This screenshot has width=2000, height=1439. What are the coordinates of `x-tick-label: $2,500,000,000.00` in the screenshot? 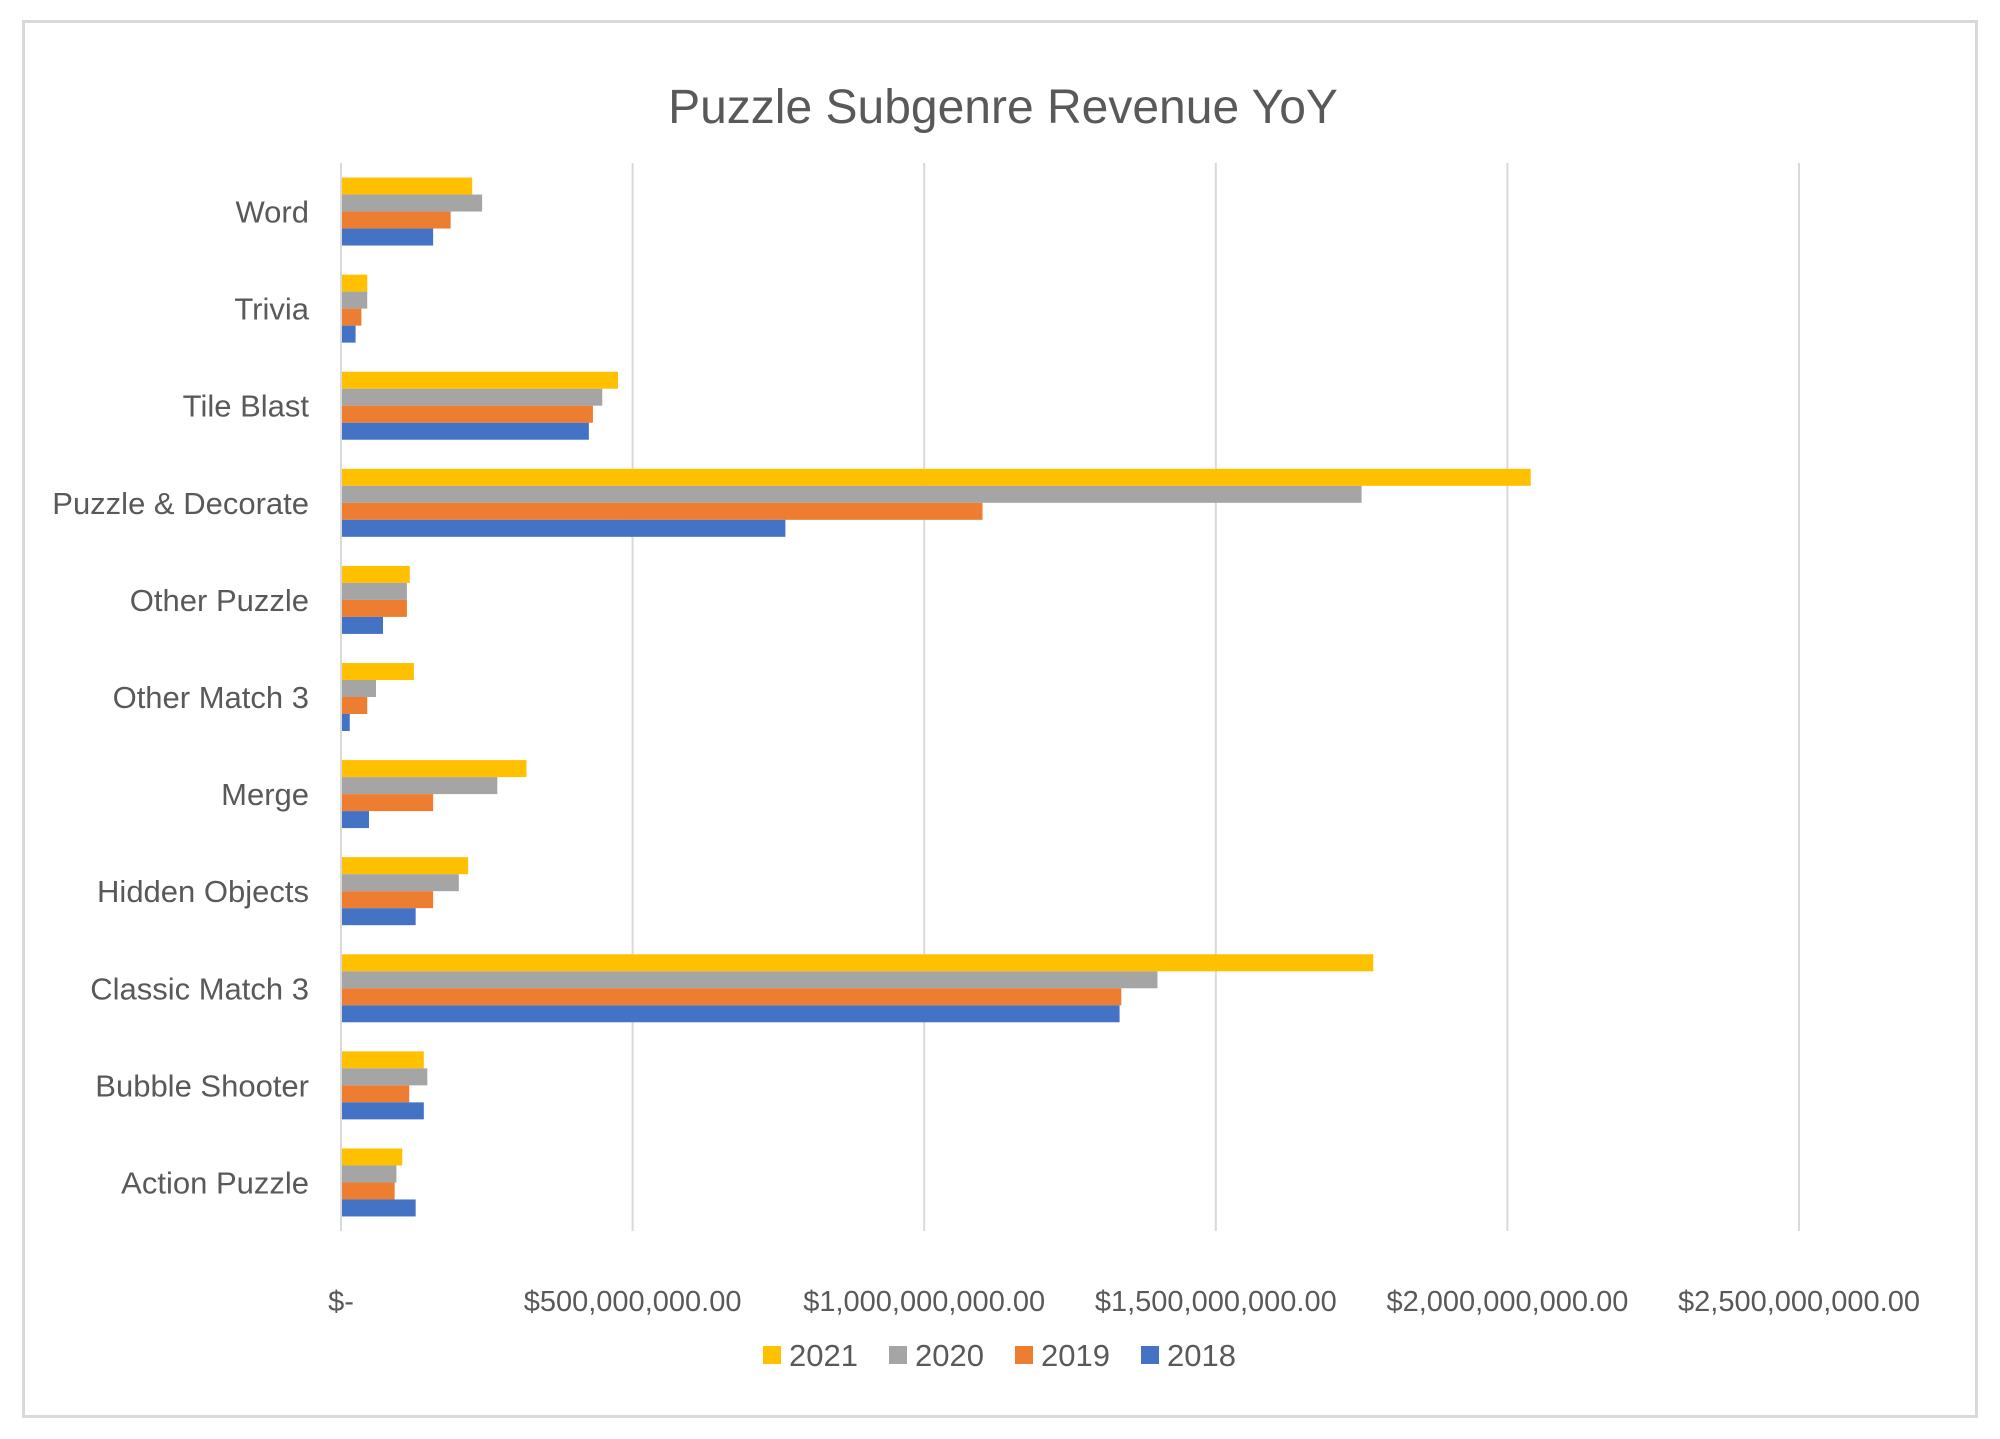 It's located at (1799, 1302).